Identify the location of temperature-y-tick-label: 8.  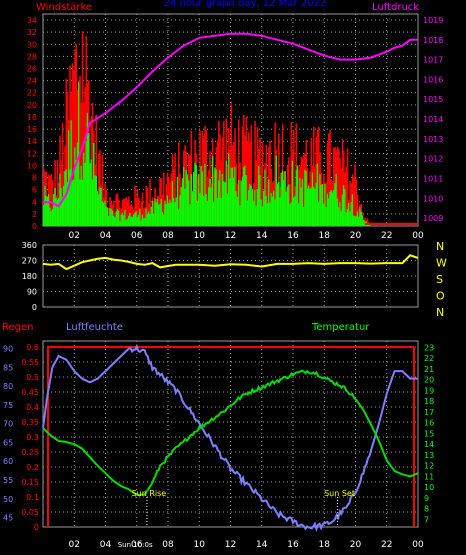
(426, 509).